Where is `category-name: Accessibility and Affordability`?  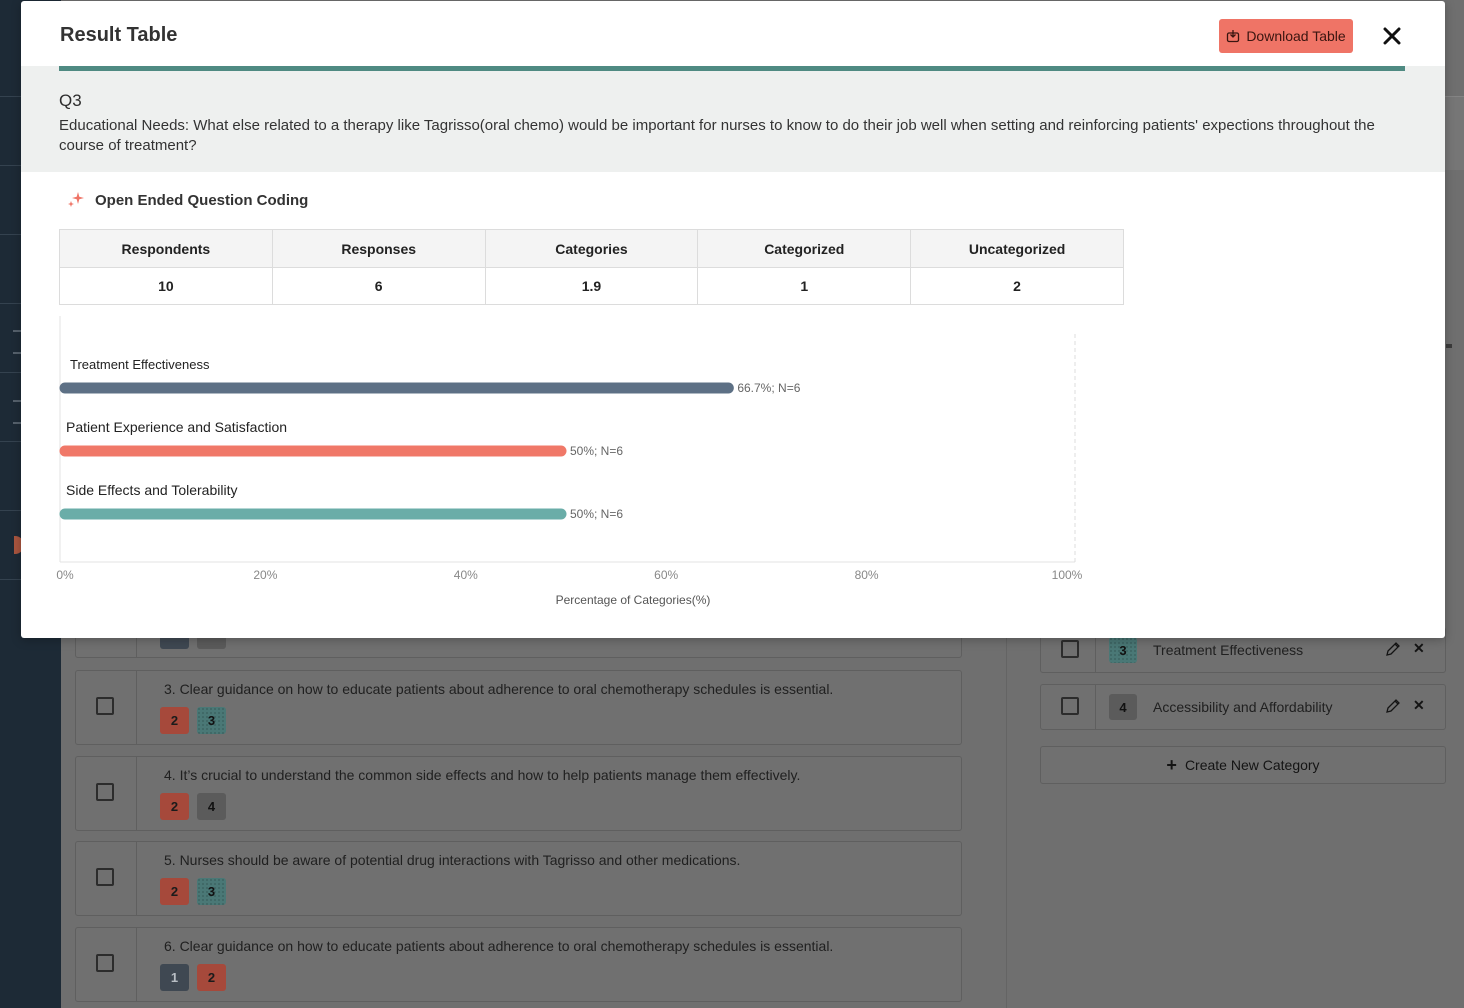
category-name: Accessibility and Affordability is located at coordinates (1243, 707).